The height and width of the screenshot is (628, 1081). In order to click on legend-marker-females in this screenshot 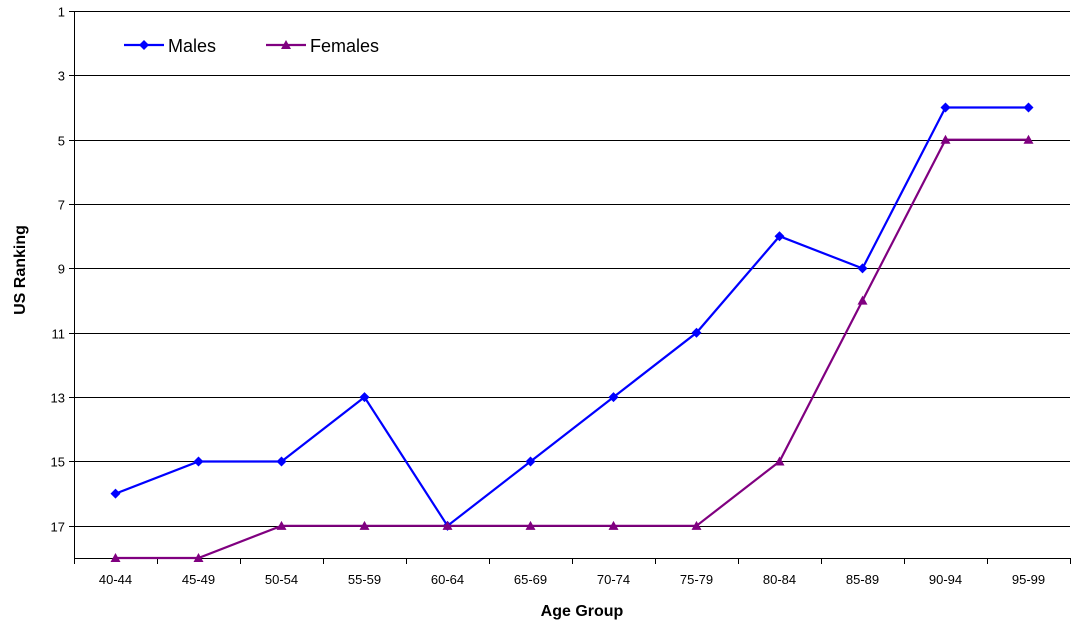, I will do `click(286, 44)`.